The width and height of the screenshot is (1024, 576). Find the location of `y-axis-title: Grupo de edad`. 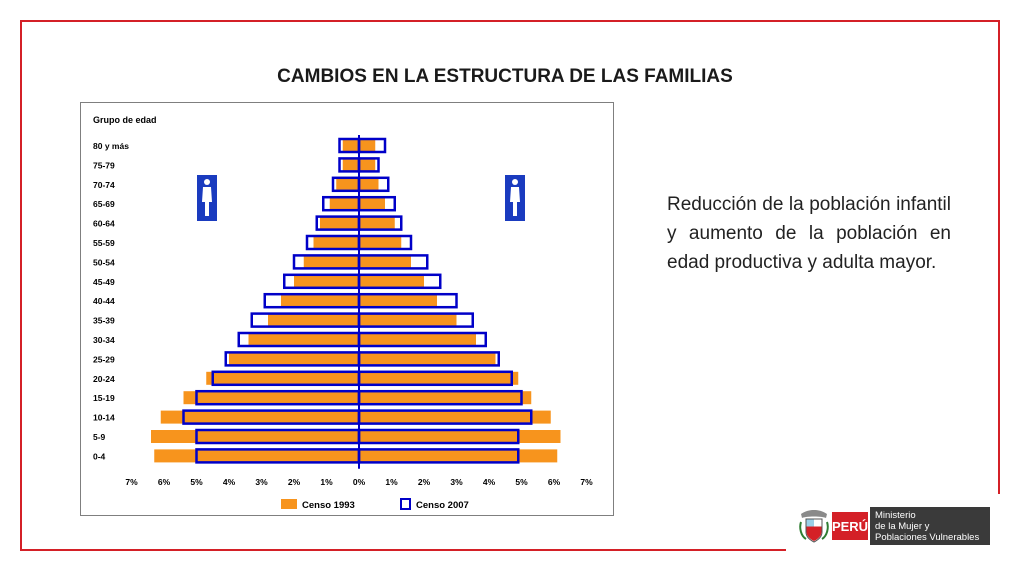

y-axis-title: Grupo de edad is located at coordinates (125, 120).